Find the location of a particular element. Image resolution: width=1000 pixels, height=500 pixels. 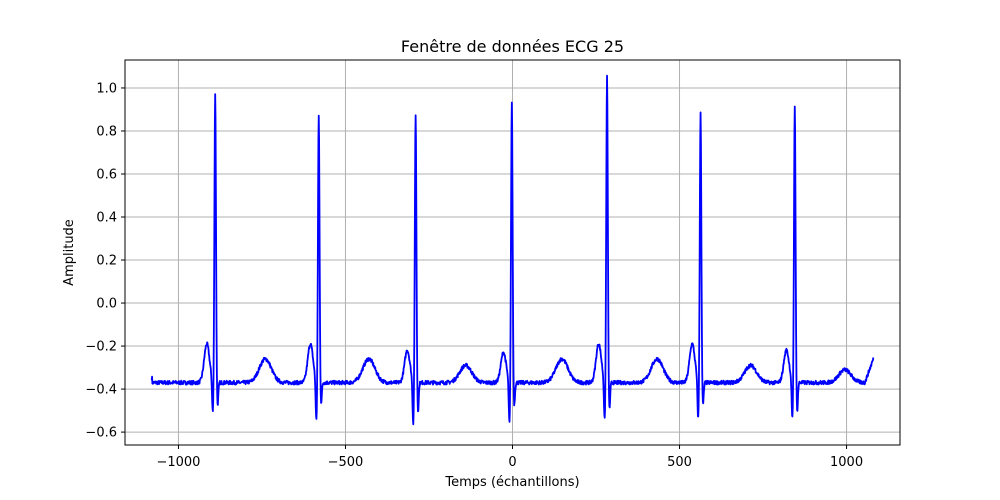

x-axis: −1000 −500 0 500 1000 is located at coordinates (509, 457).